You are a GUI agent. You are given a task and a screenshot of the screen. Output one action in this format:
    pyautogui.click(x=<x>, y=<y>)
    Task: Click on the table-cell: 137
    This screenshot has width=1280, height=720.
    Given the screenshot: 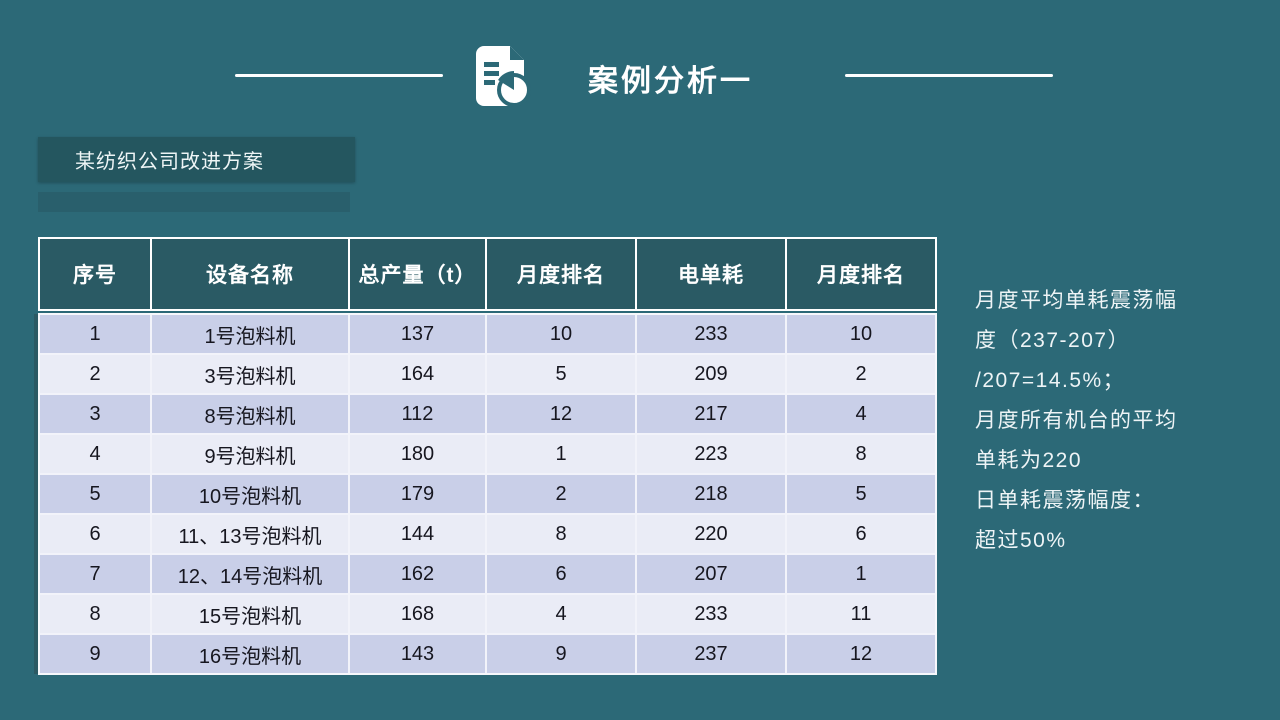 What is the action you would take?
    pyautogui.click(x=417, y=334)
    